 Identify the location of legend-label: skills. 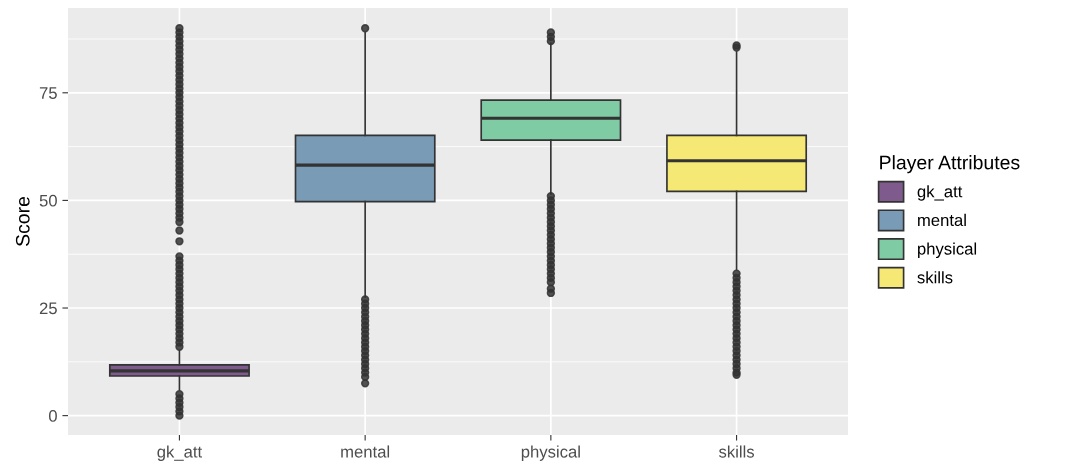
(935, 277).